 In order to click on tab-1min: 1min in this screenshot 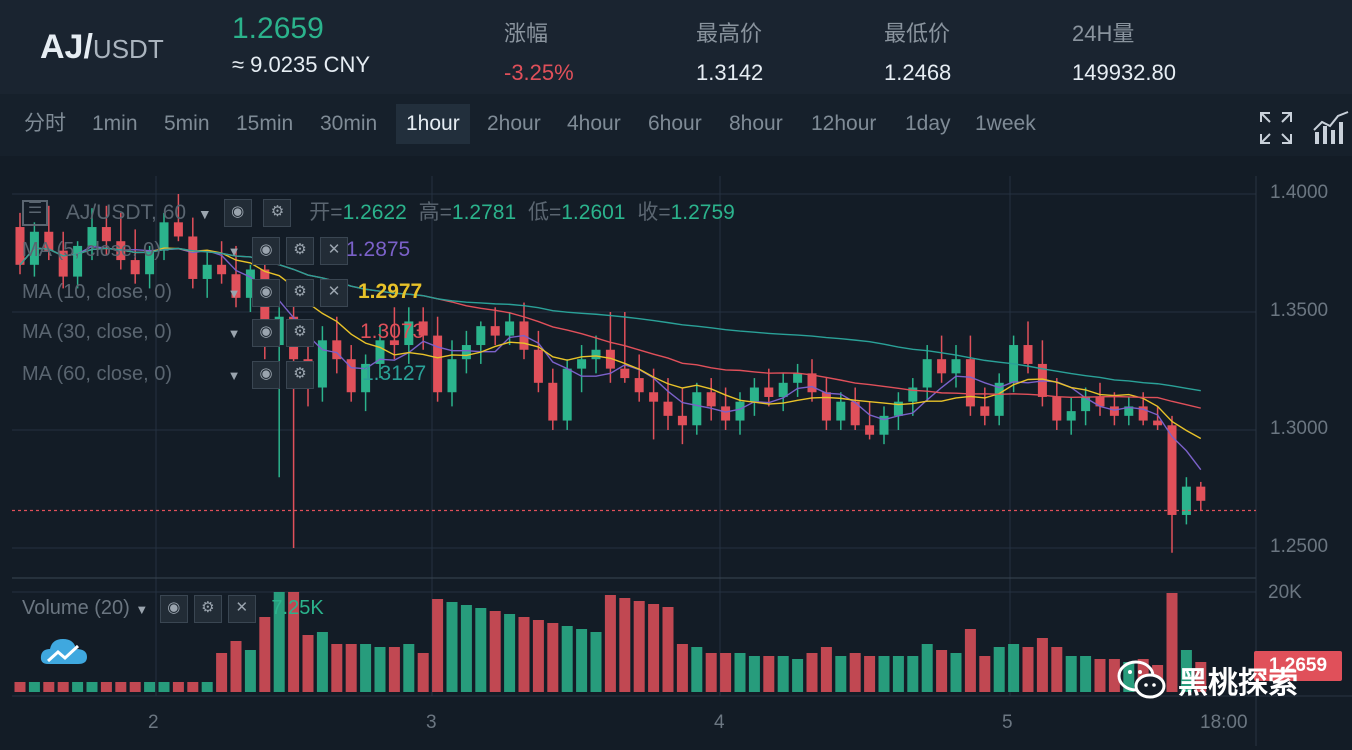, I will do `click(115, 123)`.